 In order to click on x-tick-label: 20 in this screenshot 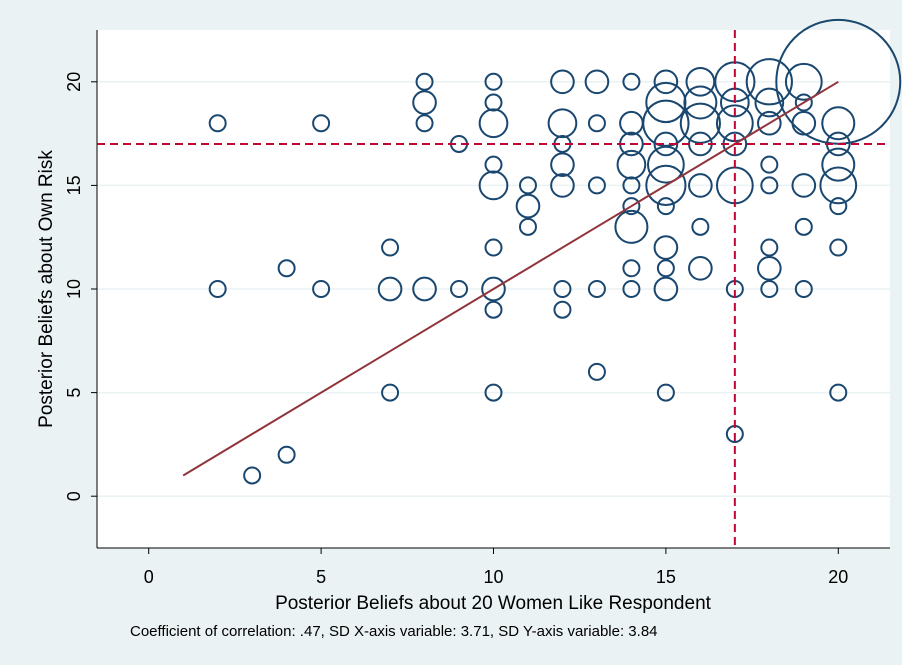, I will do `click(838, 577)`.